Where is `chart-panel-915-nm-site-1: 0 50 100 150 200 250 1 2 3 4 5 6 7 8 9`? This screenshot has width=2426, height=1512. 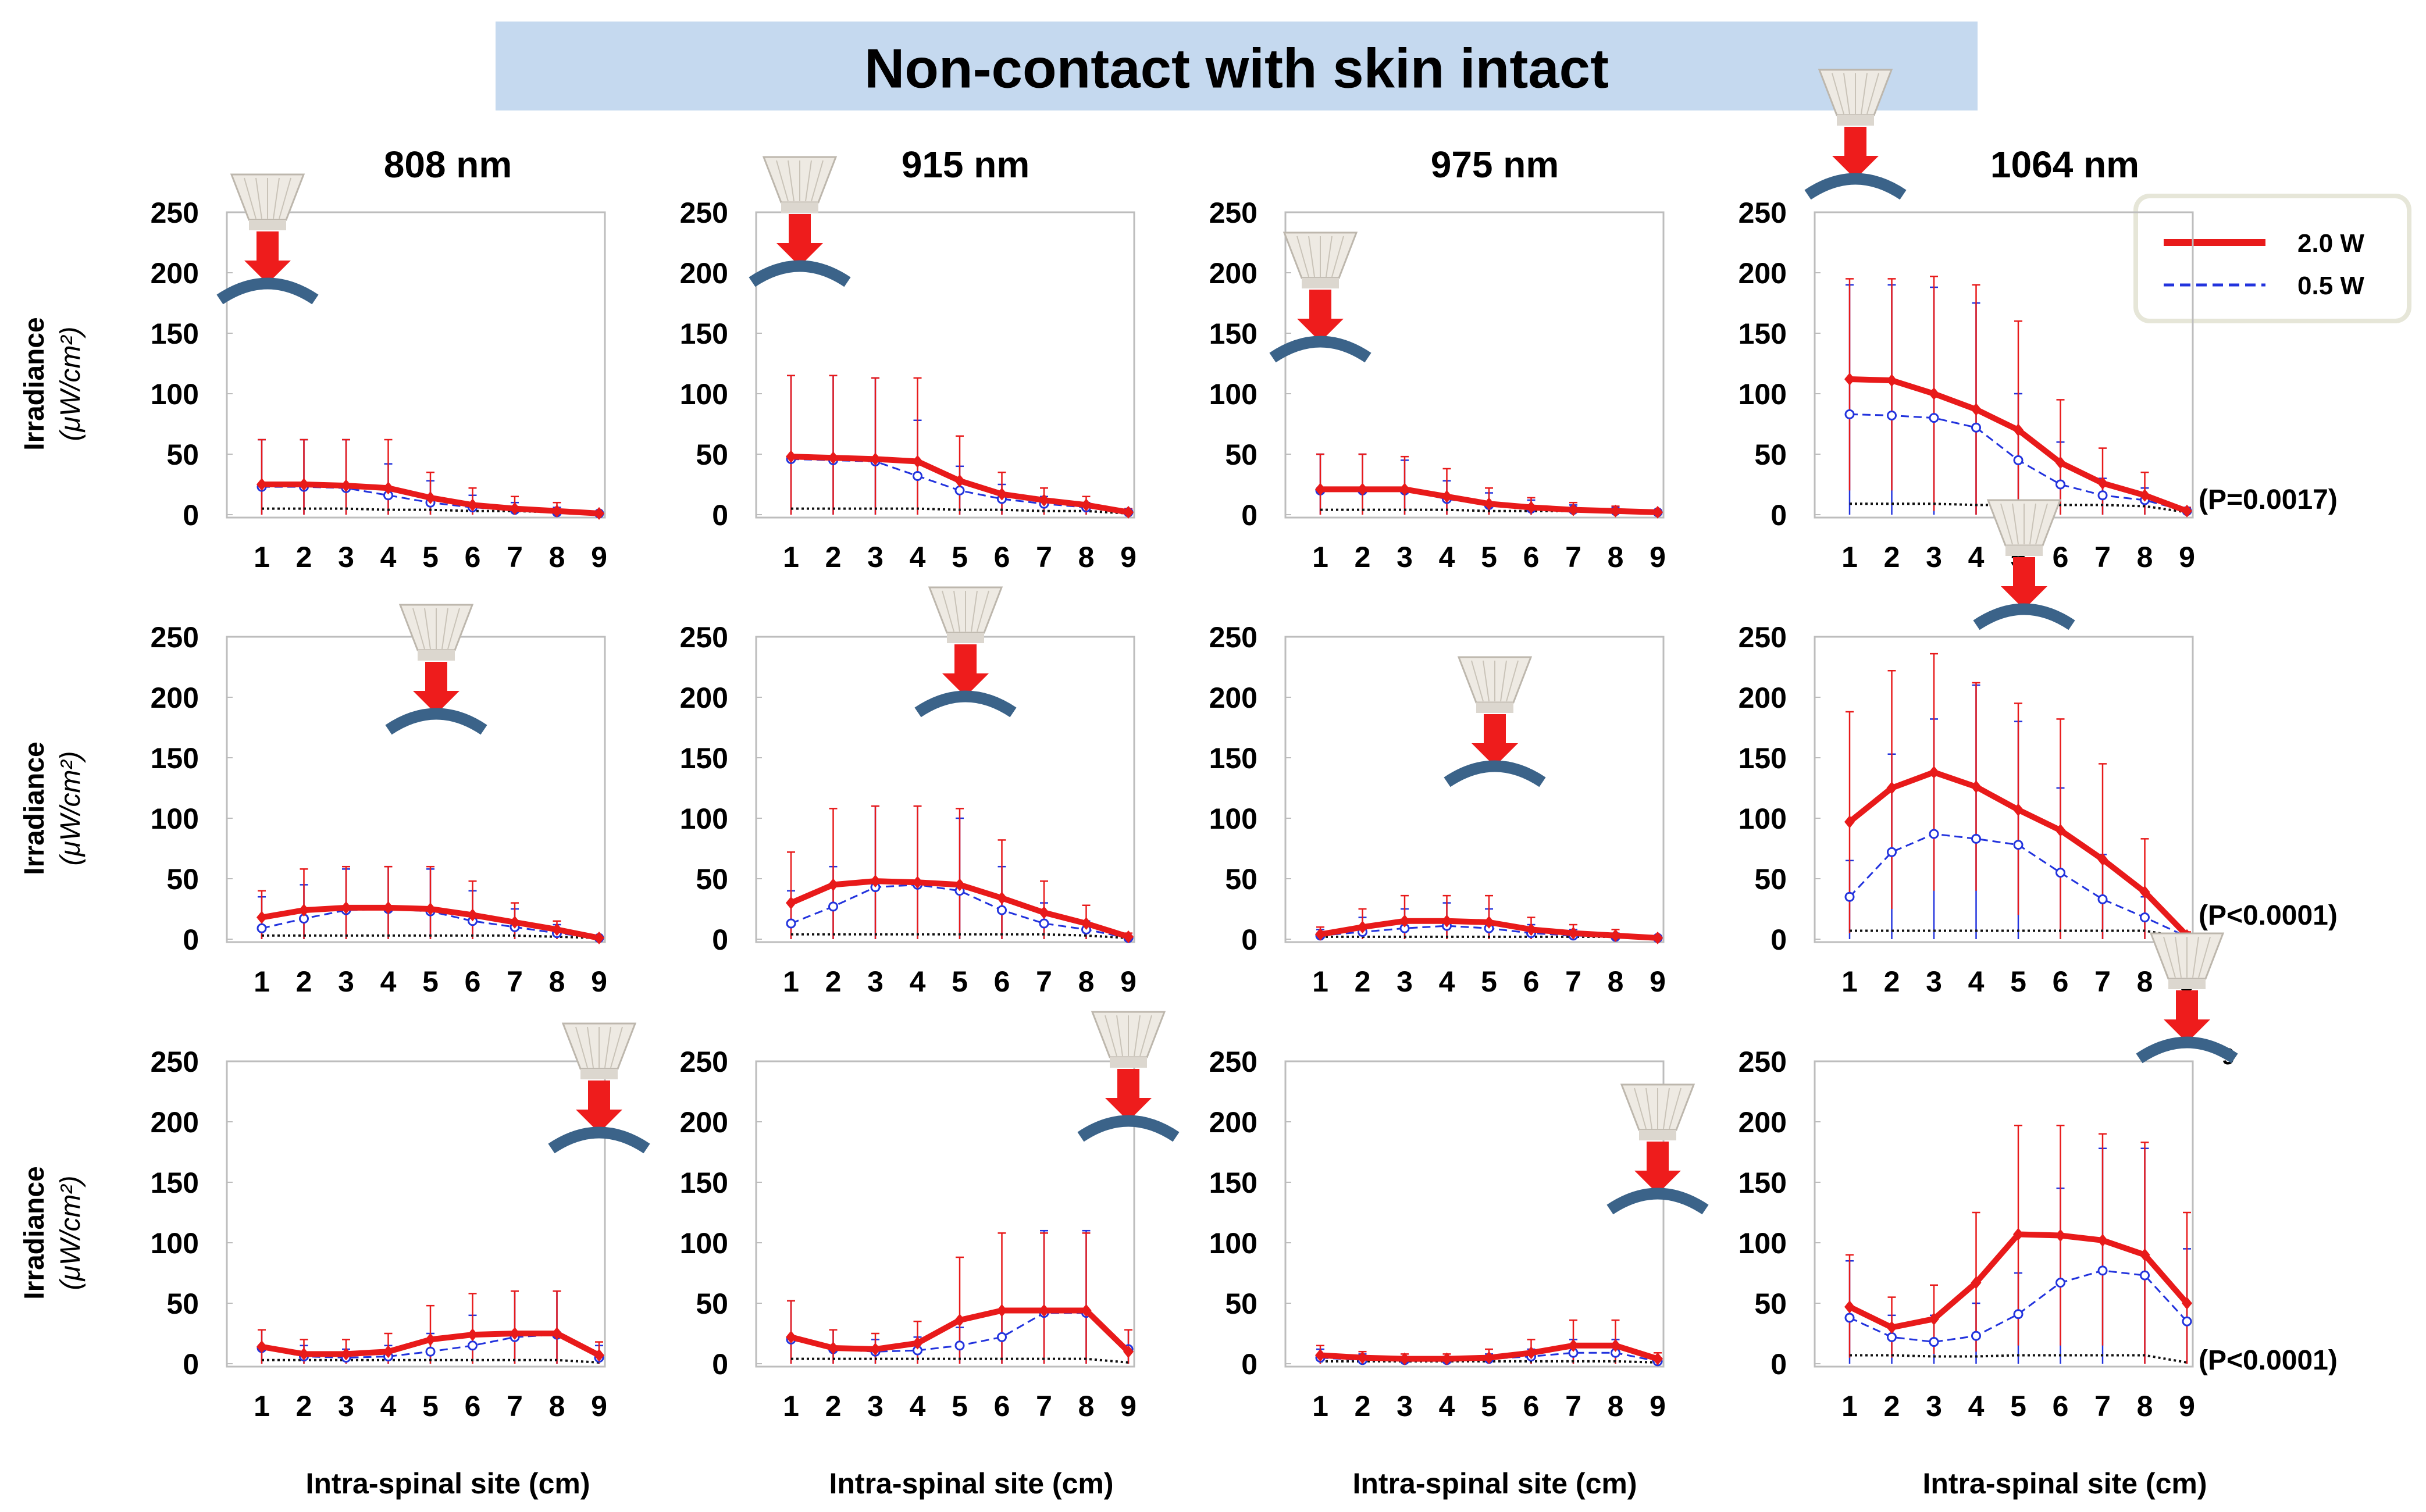
chart-panel-915-nm-site-1: 0 50 100 150 200 250 1 2 3 4 5 6 7 8 9 is located at coordinates (908, 364).